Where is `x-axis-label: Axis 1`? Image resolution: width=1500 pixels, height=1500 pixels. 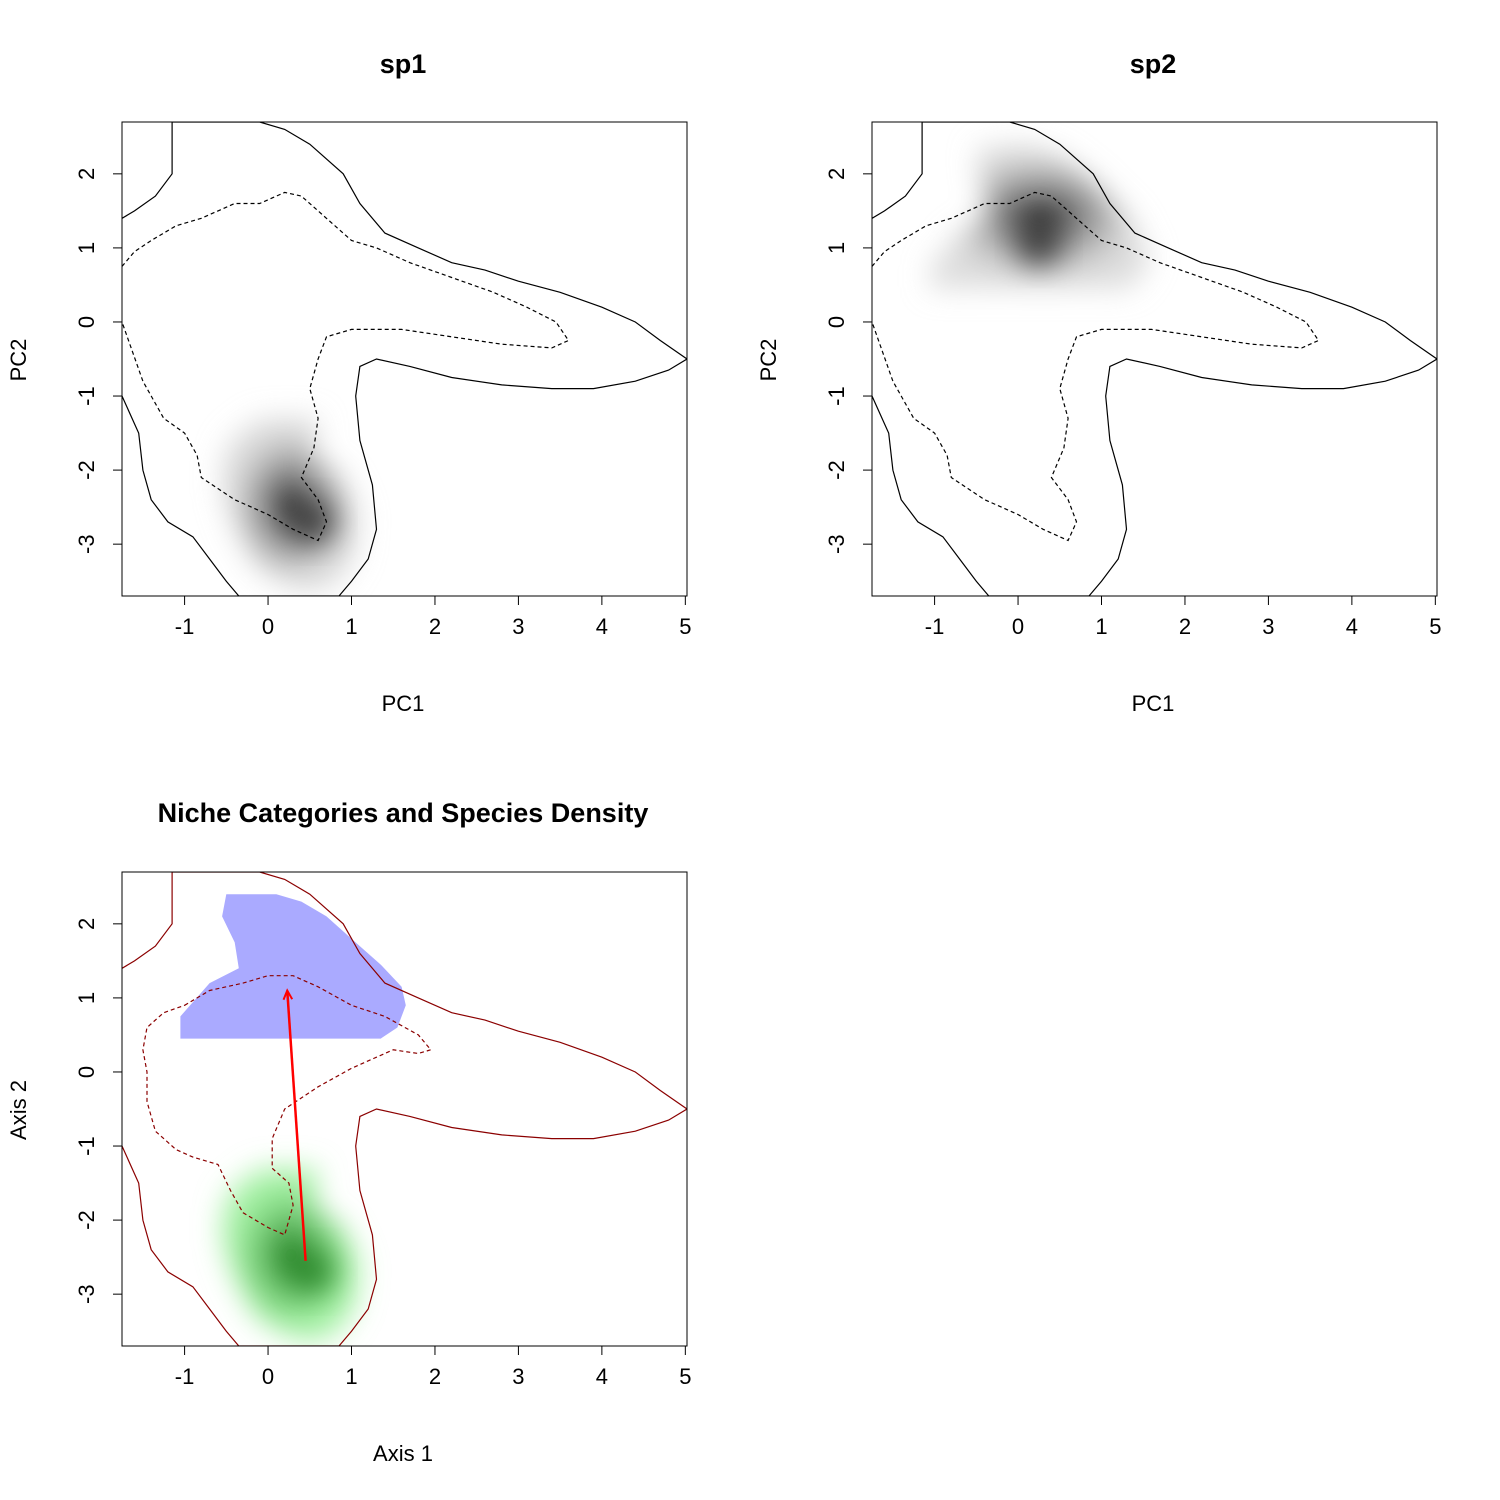
x-axis-label: Axis 1 is located at coordinates (403, 1453).